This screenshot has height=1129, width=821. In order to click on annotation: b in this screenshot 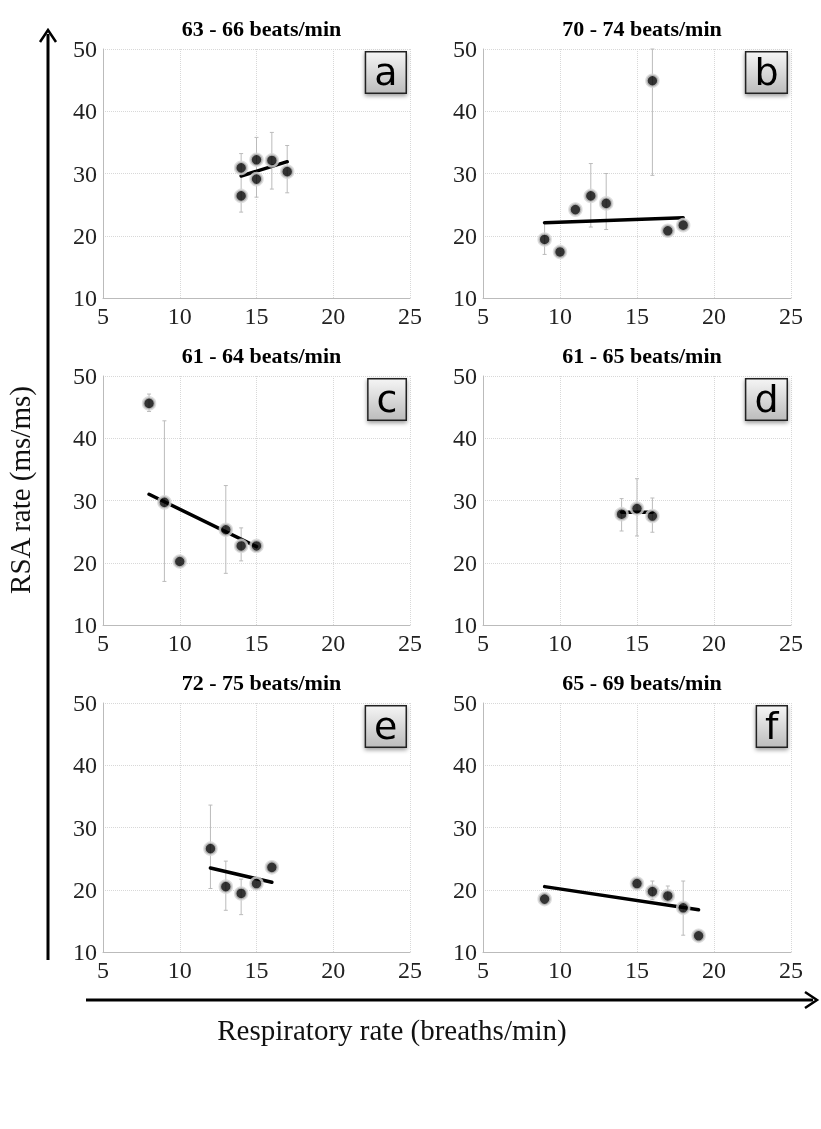, I will do `click(766, 71)`.